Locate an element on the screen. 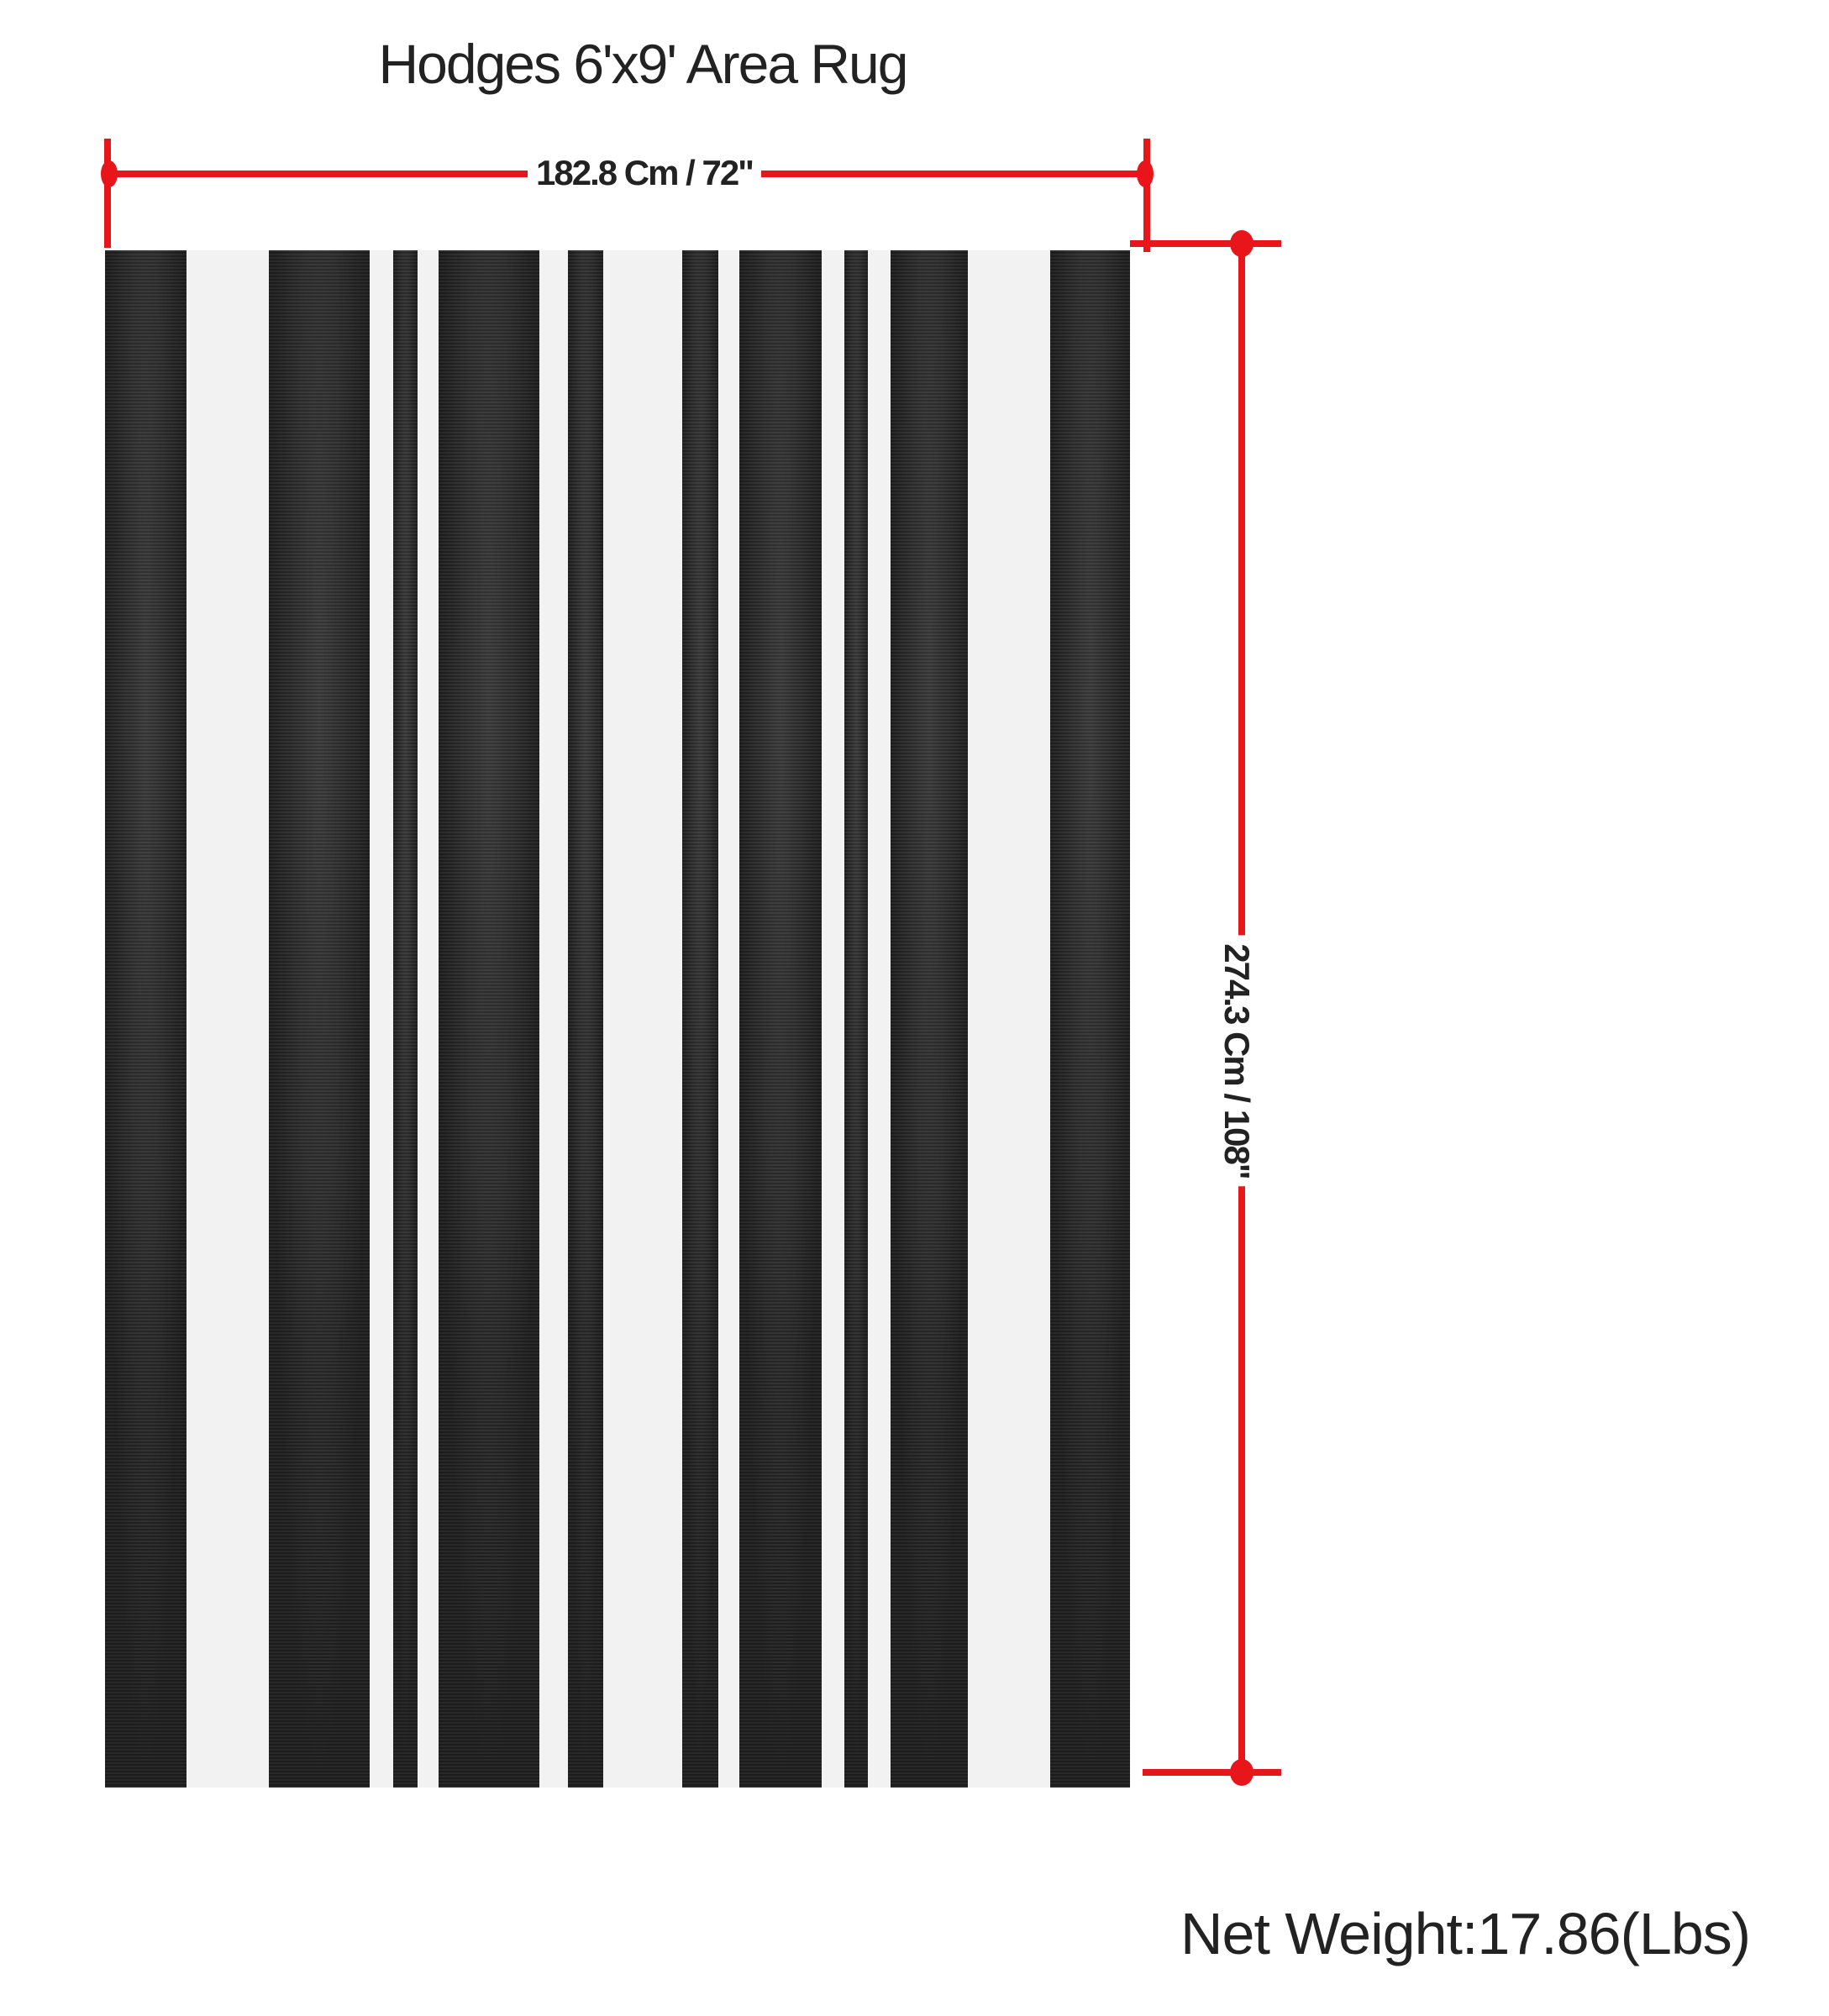 This screenshot has height=2016, width=1829. net-weight: Net Weight:17.86(Lbs) is located at coordinates (1465, 1933).